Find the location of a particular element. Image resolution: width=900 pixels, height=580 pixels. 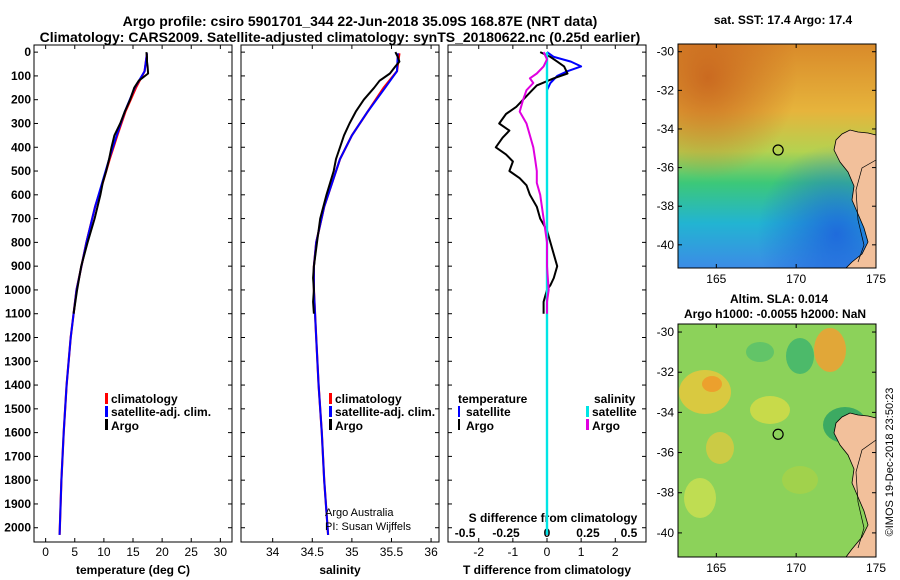

sla-float-marker is located at coordinates (778, 434).